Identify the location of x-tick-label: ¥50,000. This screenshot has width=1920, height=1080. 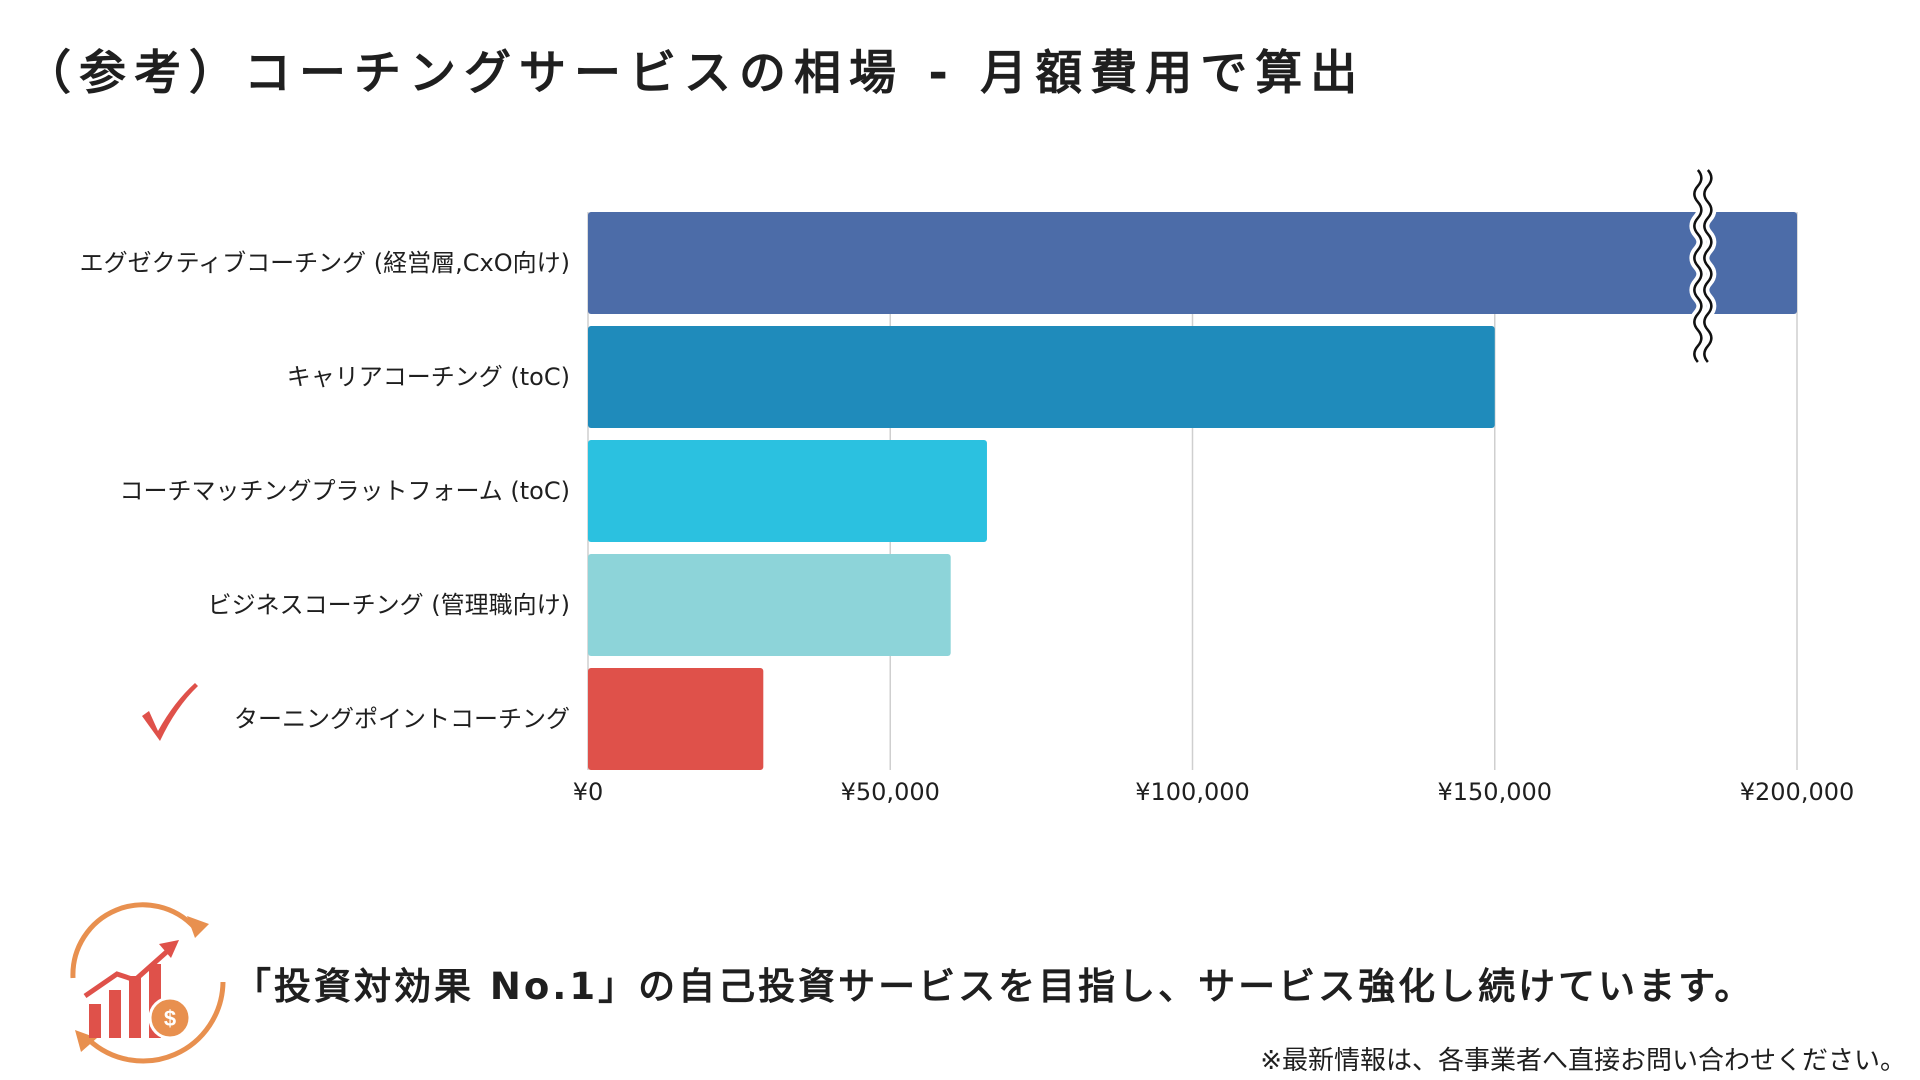
(890, 792).